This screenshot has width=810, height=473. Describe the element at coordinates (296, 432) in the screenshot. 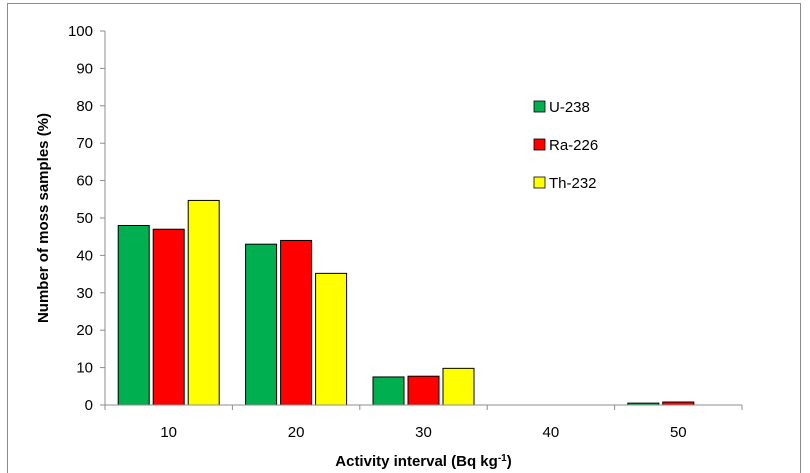

I see `x-tick-label: 20` at that location.